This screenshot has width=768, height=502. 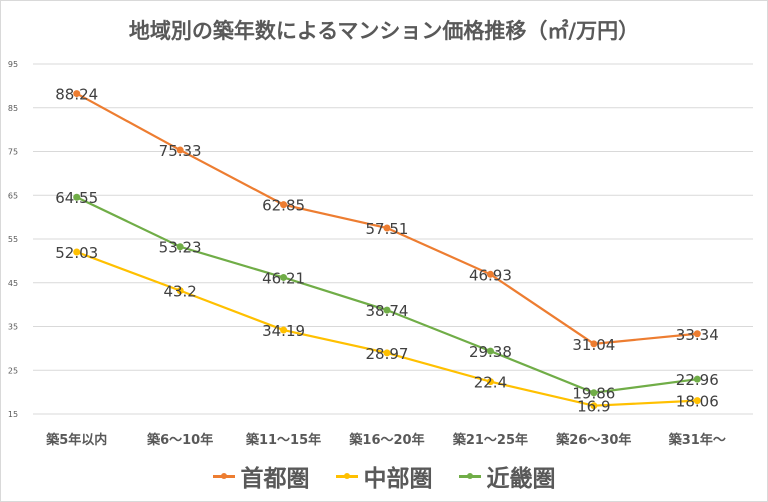 I want to click on legend-item: 中部圏, so click(x=384, y=476).